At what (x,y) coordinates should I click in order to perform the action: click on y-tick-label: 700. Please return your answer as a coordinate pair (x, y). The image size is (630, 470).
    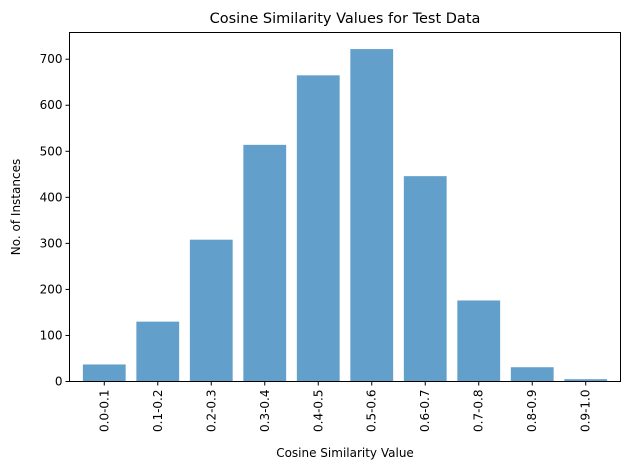
    Looking at the image, I should click on (51, 59).